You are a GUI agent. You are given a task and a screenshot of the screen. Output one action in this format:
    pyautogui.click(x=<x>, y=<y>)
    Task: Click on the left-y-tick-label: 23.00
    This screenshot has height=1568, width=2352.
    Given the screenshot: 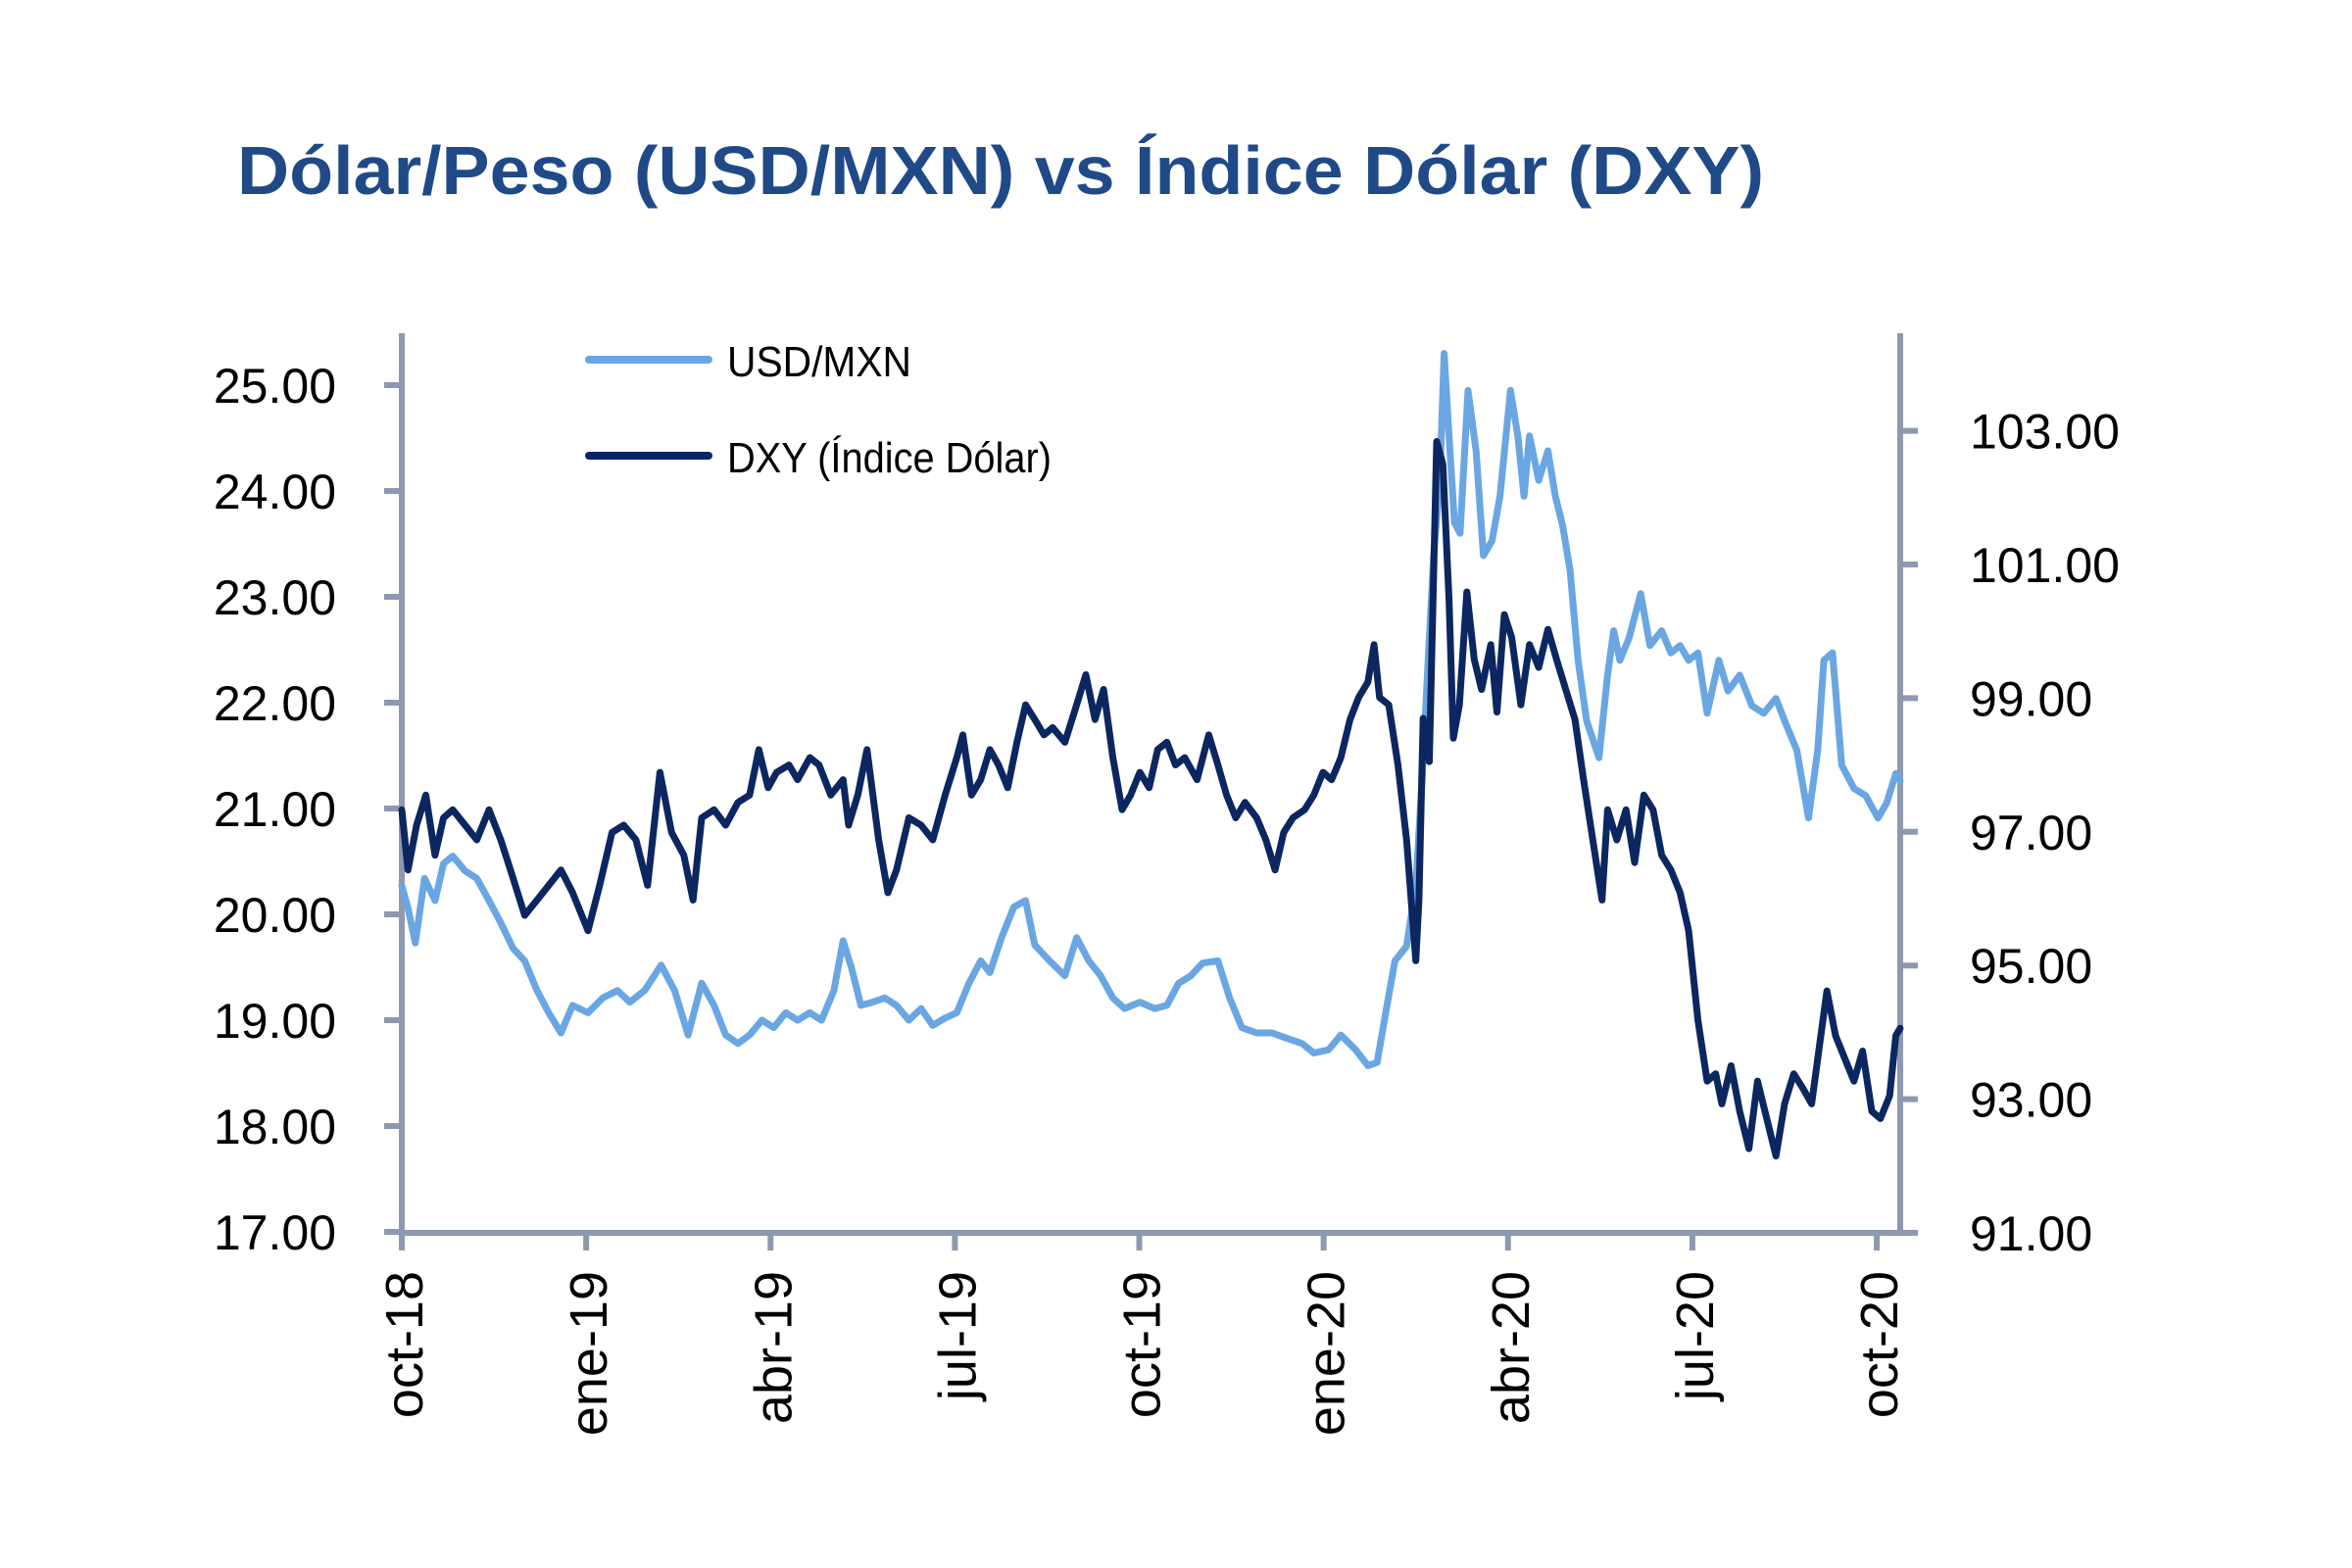 What is the action you would take?
    pyautogui.click(x=275, y=598)
    